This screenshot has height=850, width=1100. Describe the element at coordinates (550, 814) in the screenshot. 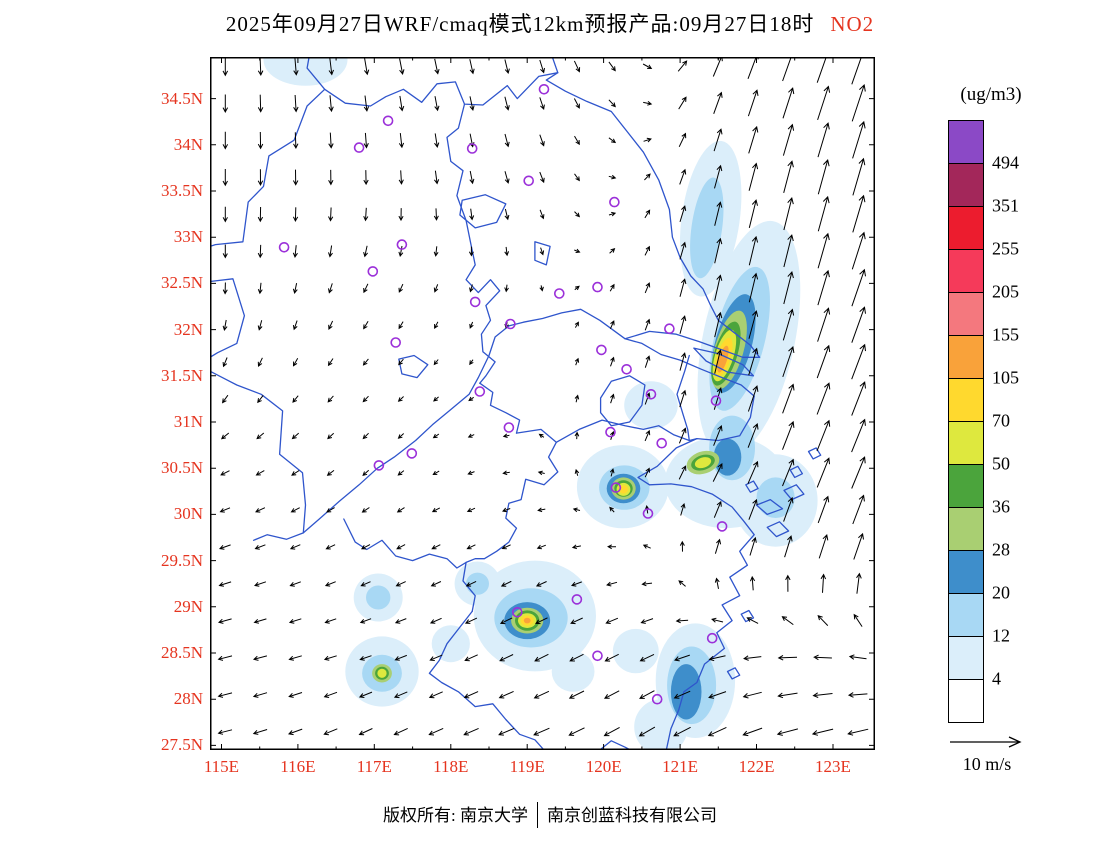

I see `copyright-footer: 版权所有: 南京大学 南京创蓝科技有限公司` at that location.